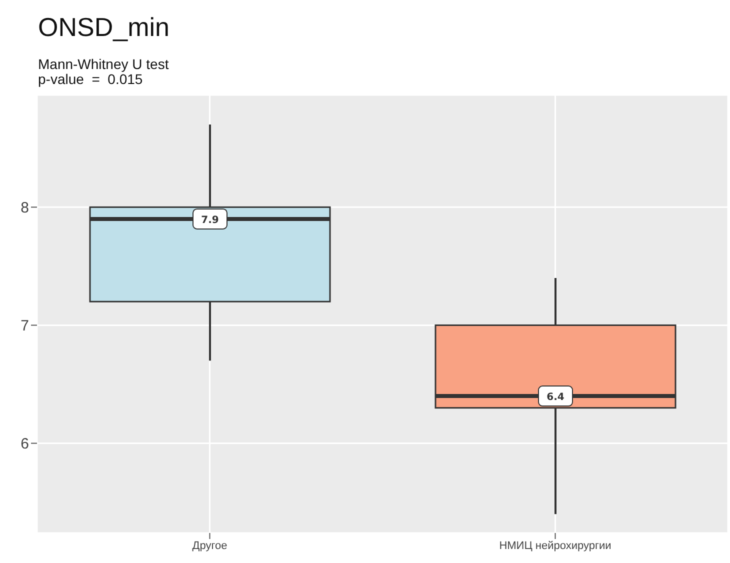 The height and width of the screenshot is (563, 730). Describe the element at coordinates (104, 27) in the screenshot. I see `chart-title: ONSD_min` at that location.